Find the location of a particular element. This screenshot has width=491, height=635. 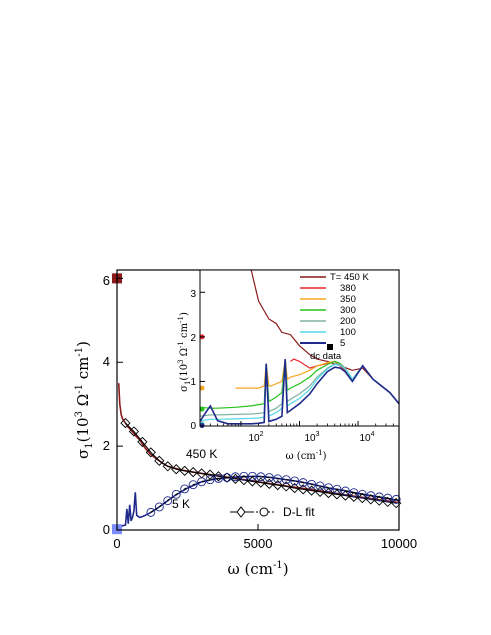

inset-ylabel-e1: 3 is located at coordinates (181, 361).